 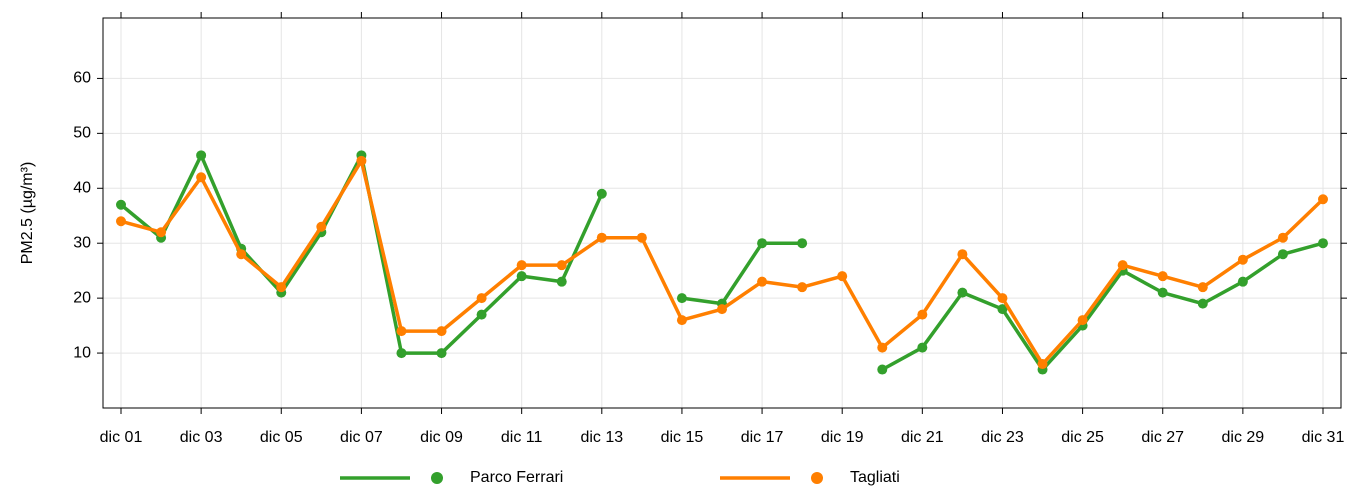 What do you see at coordinates (922, 437) in the screenshot?
I see `x-tick-label: dic 21` at bounding box center [922, 437].